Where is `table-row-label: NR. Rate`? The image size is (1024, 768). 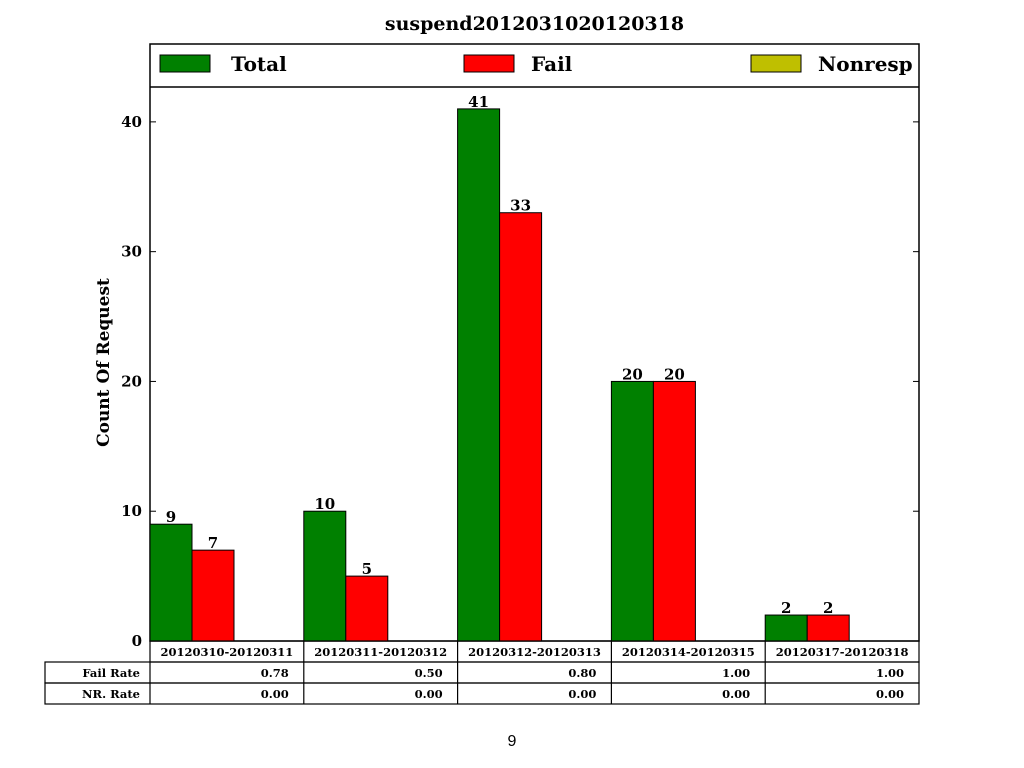
table-row-label: NR. Rate is located at coordinates (111, 694).